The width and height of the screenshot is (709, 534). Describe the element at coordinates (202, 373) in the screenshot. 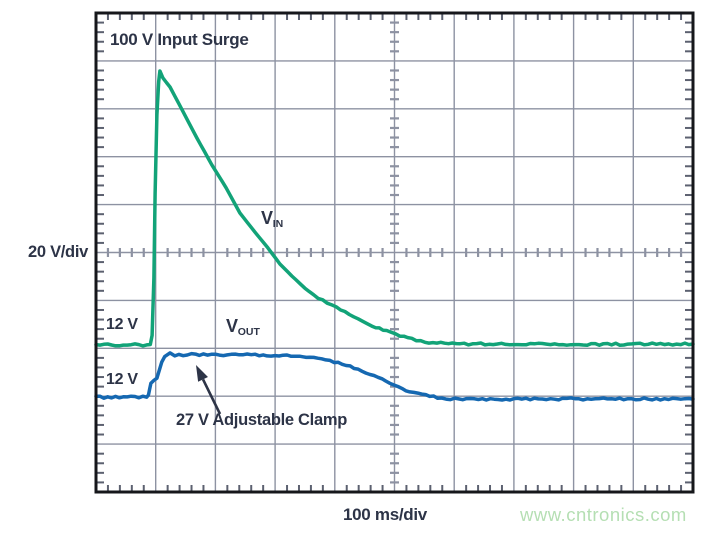

I see `clamp-arrow-head` at that location.